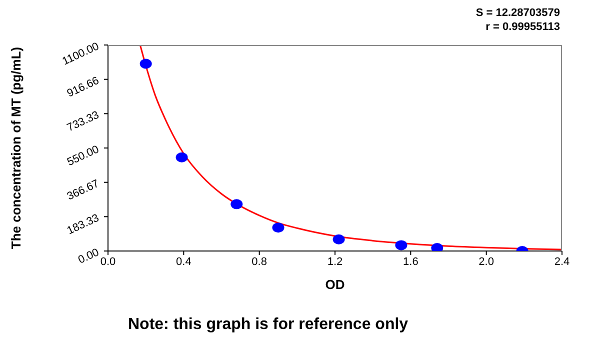  I want to click on text: r = 0.99955113, so click(522, 27).